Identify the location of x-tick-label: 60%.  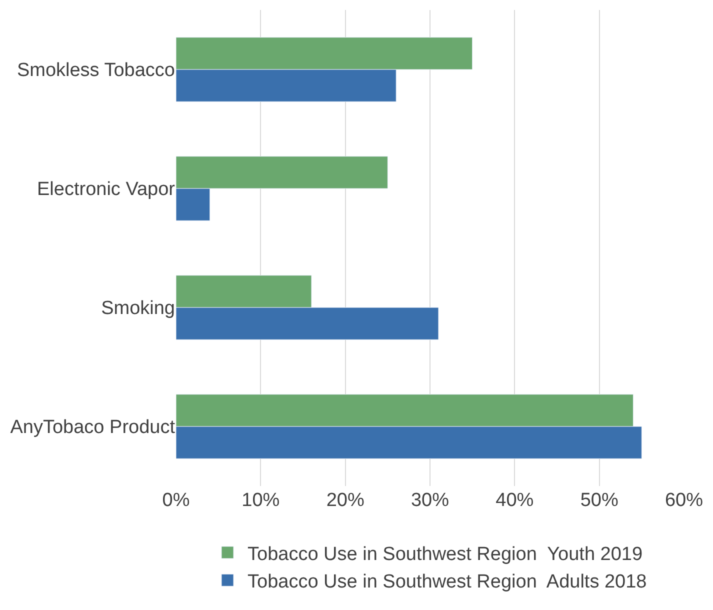
(684, 500).